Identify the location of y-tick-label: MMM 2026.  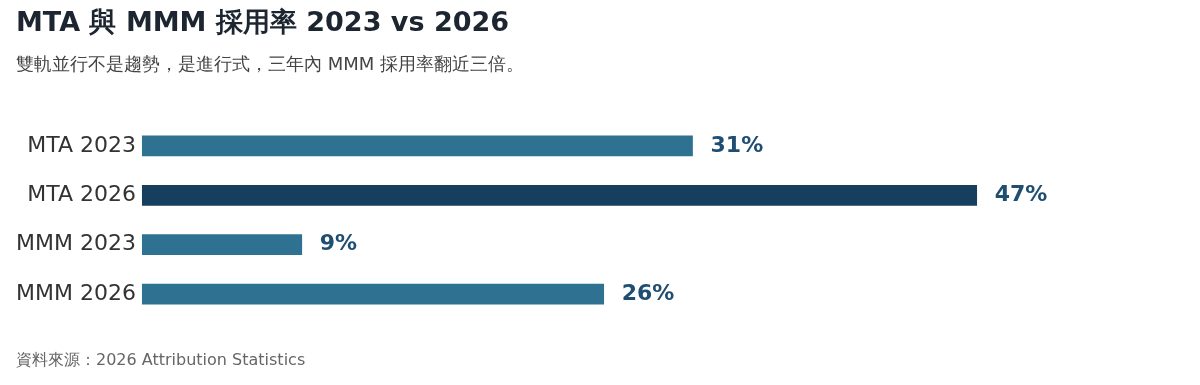
(75, 292).